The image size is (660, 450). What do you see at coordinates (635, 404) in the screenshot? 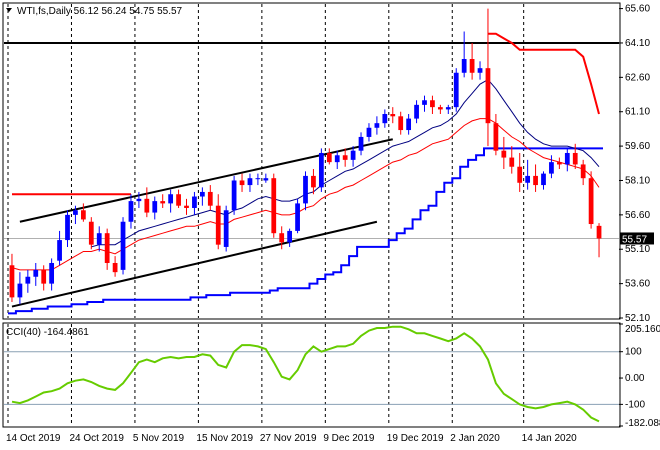
I see `cci-tick-label: -100` at bounding box center [635, 404].